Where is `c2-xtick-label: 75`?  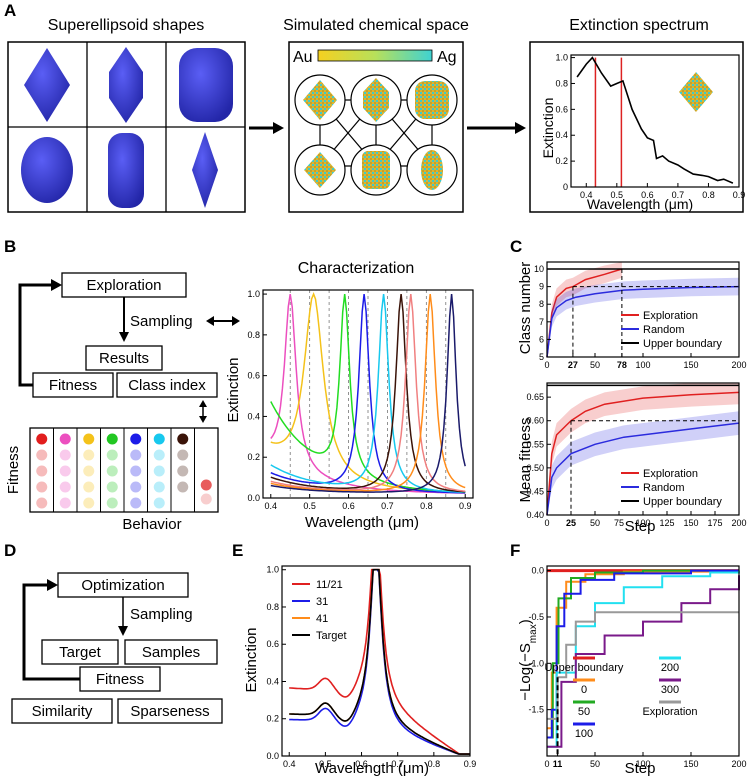
c2-xtick-label: 75 is located at coordinates (619, 523).